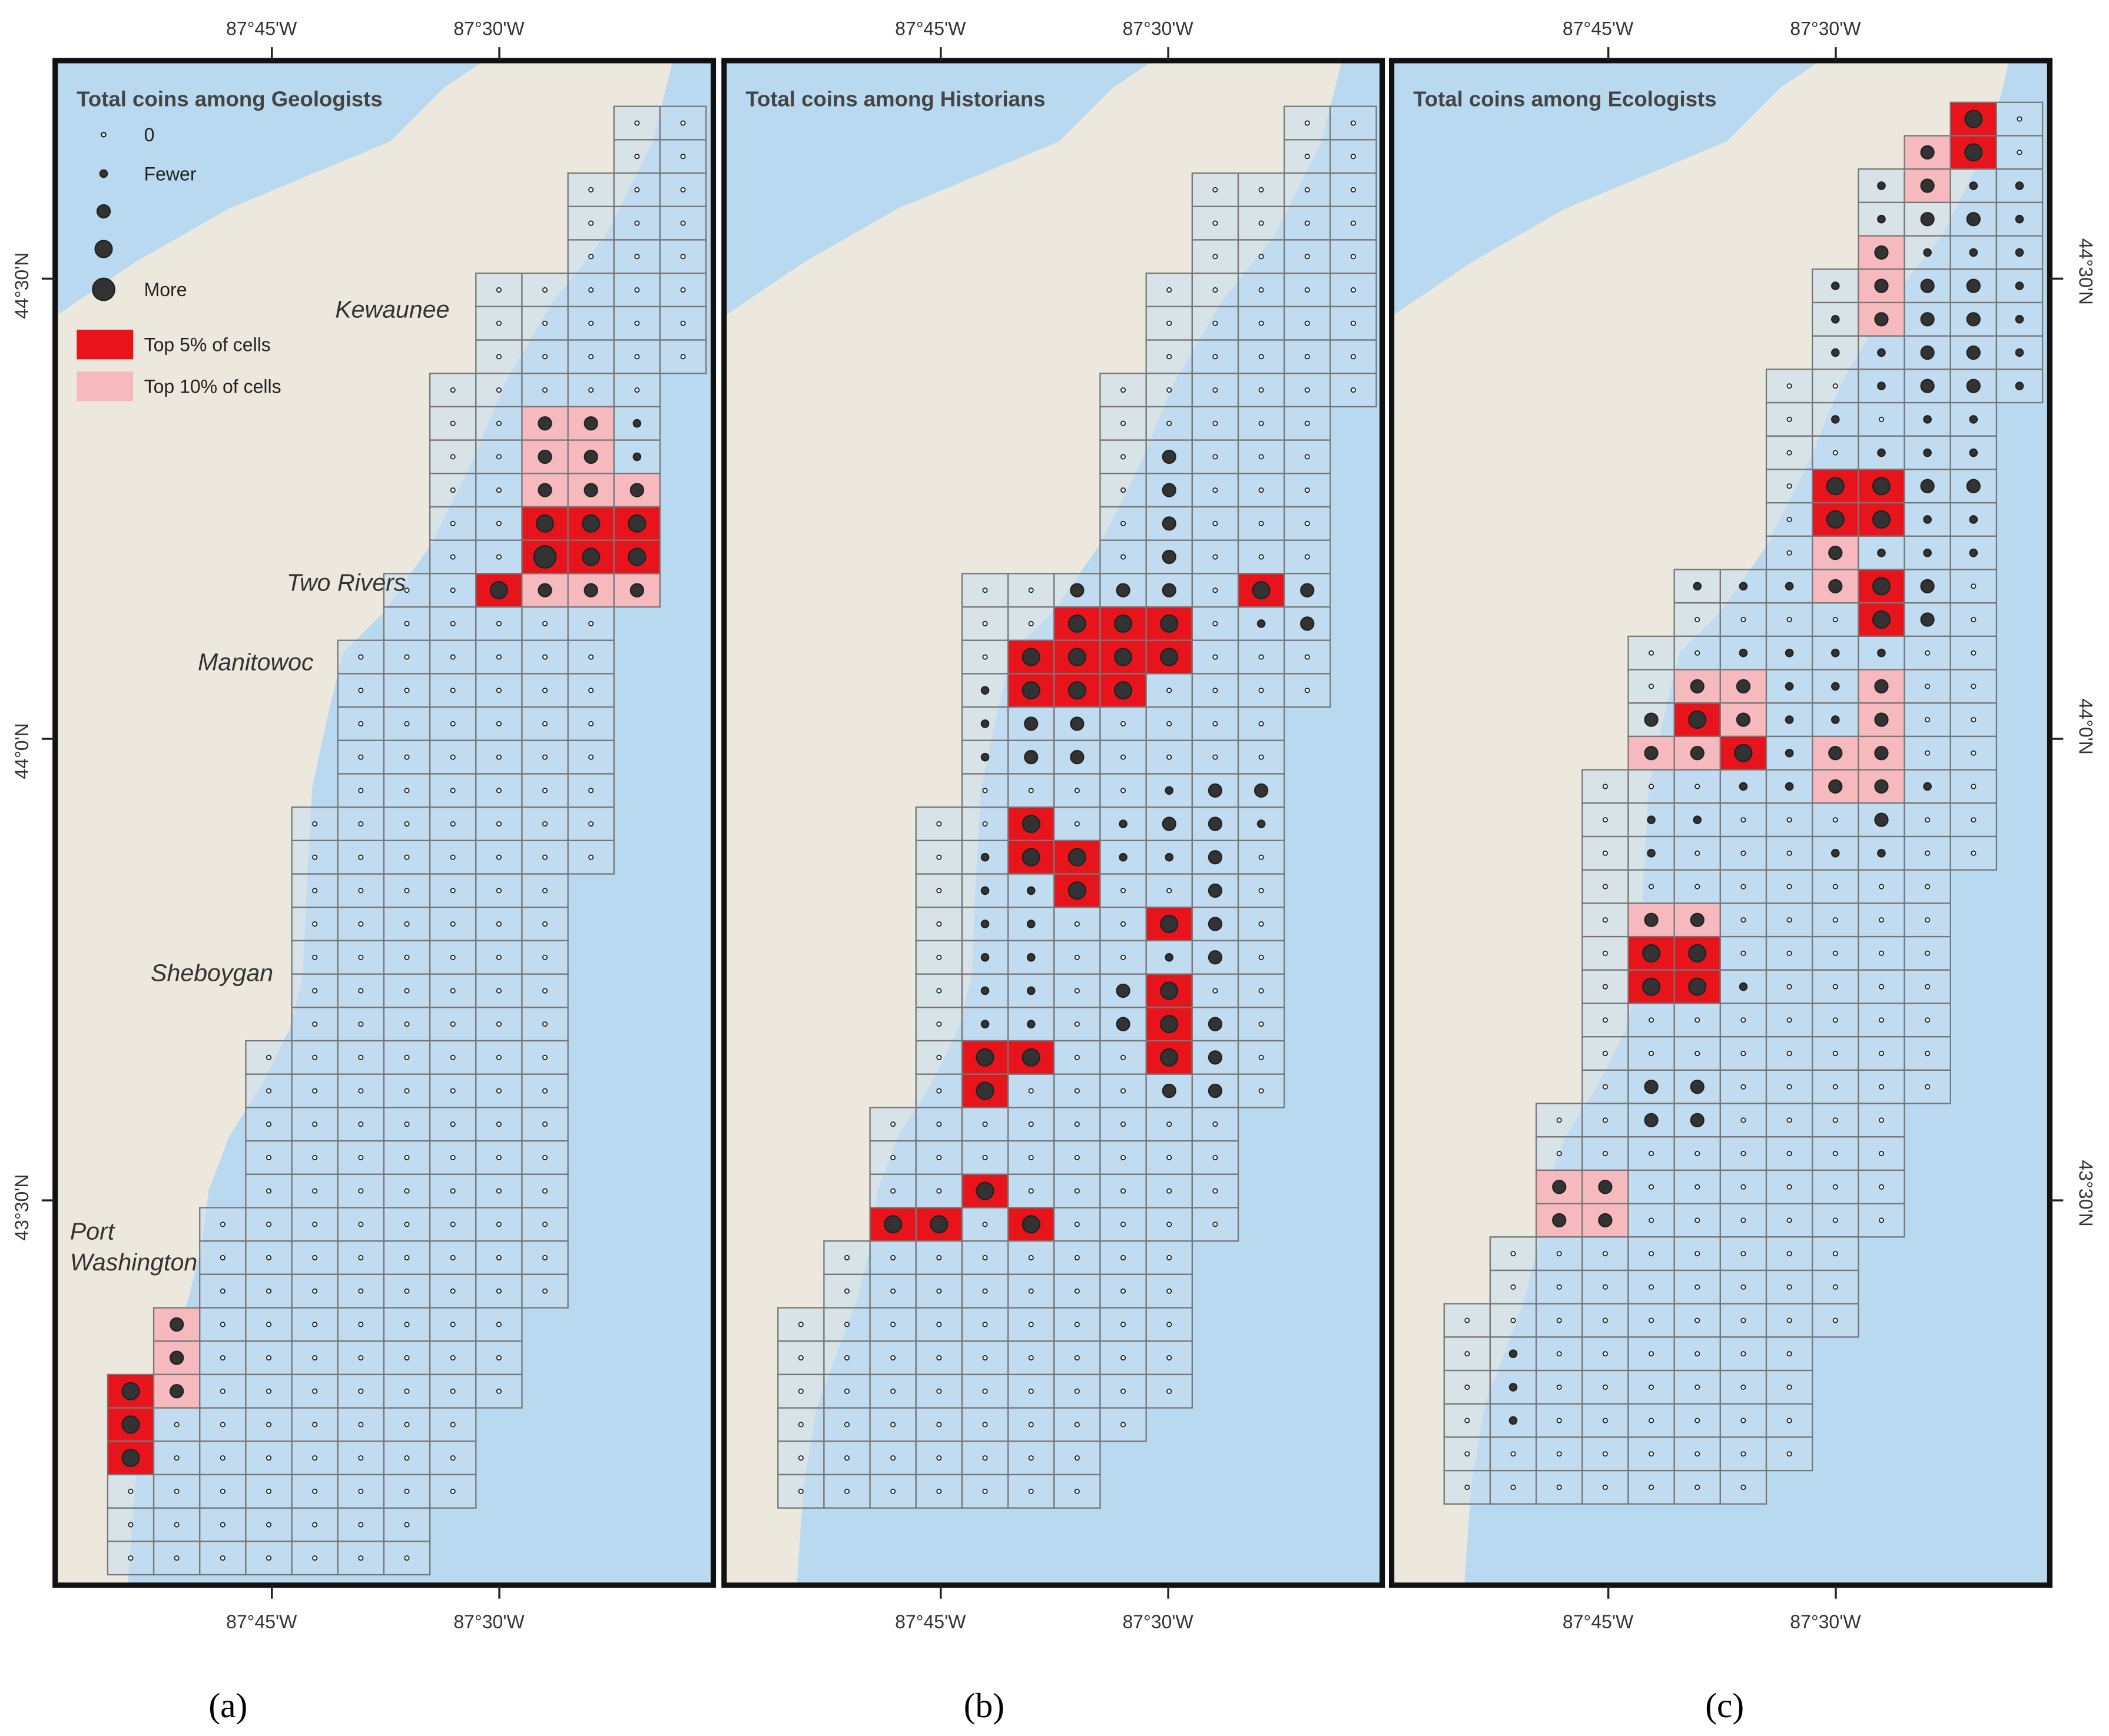  I want to click on grid-cell, so click(453, 423).